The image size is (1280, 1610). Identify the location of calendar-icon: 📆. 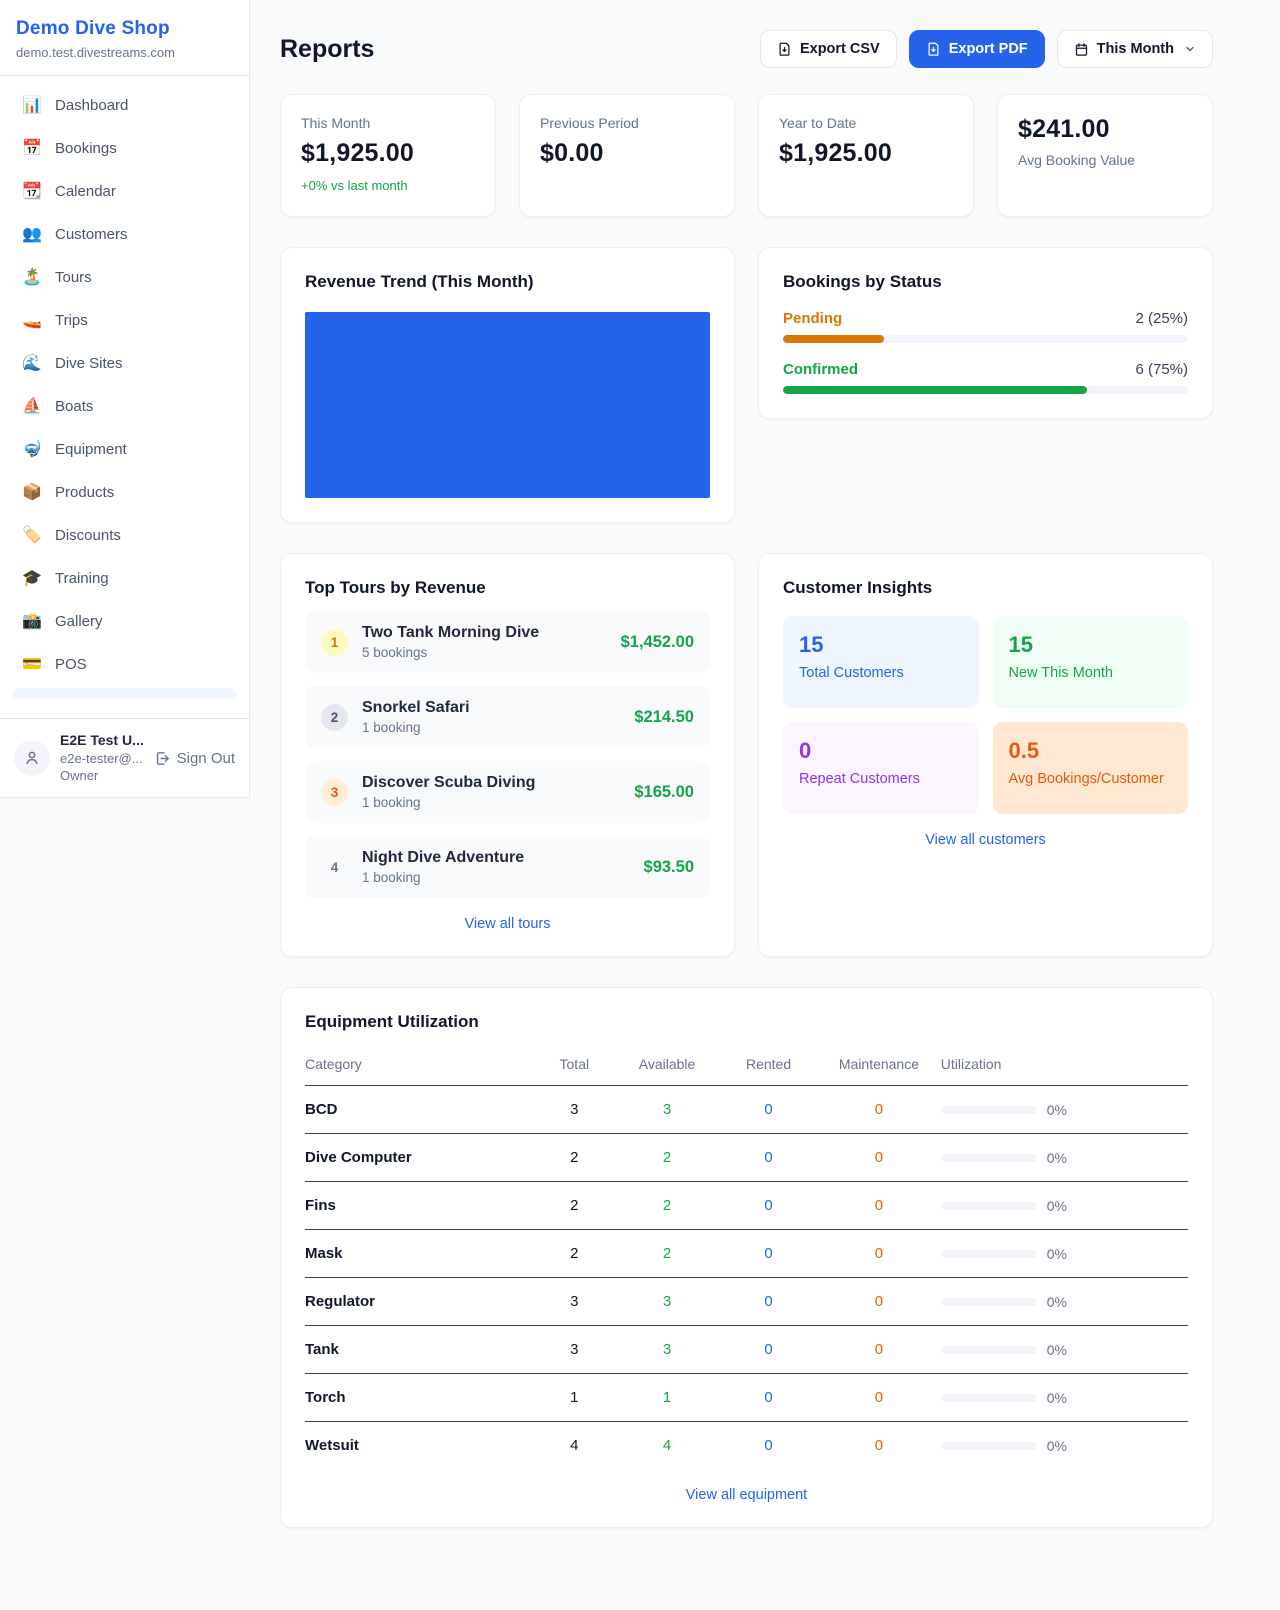
(32, 191).